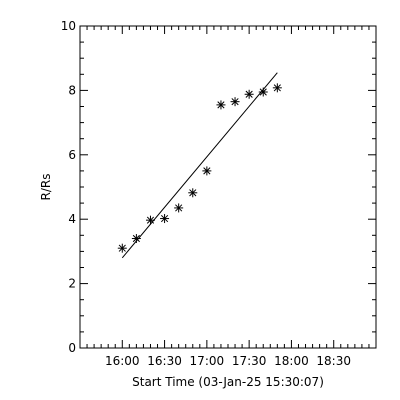  Describe the element at coordinates (228, 361) in the screenshot. I see `x-axis-tick-labels: 16:00 16:30 17:00 17:30 18:00 18:30` at that location.